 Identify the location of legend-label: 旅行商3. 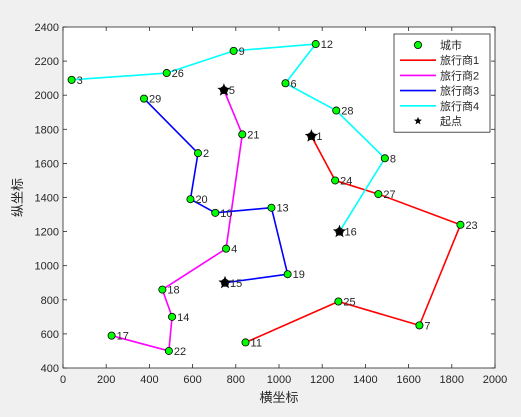
(459, 91).